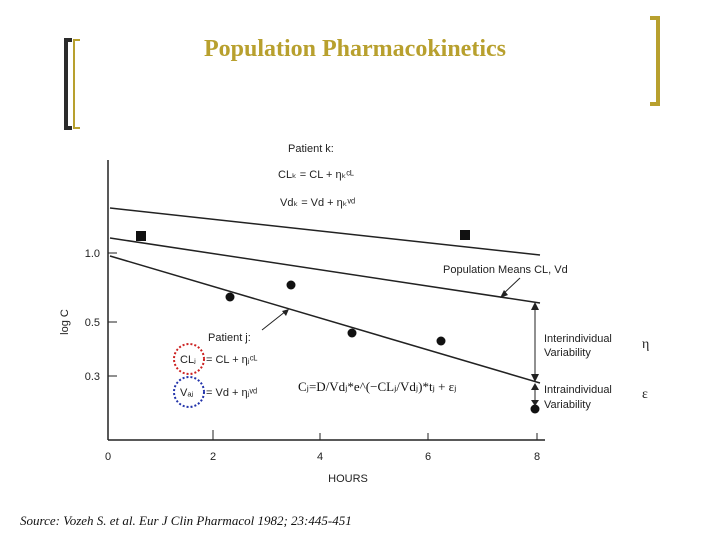 The image size is (720, 540). What do you see at coordinates (578, 390) in the screenshot?
I see `intraindividual-label: Intraindividual` at bounding box center [578, 390].